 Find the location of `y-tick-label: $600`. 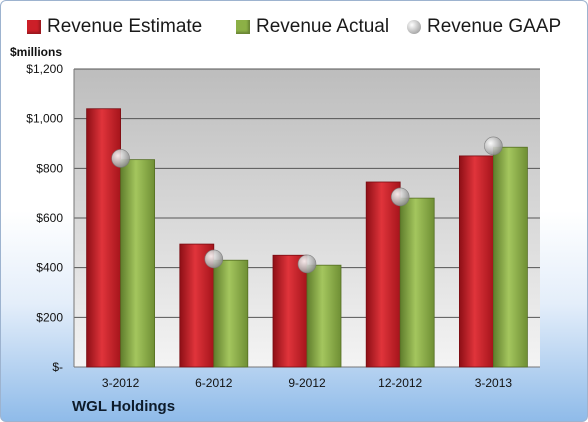

y-tick-label: $600 is located at coordinates (49, 218).